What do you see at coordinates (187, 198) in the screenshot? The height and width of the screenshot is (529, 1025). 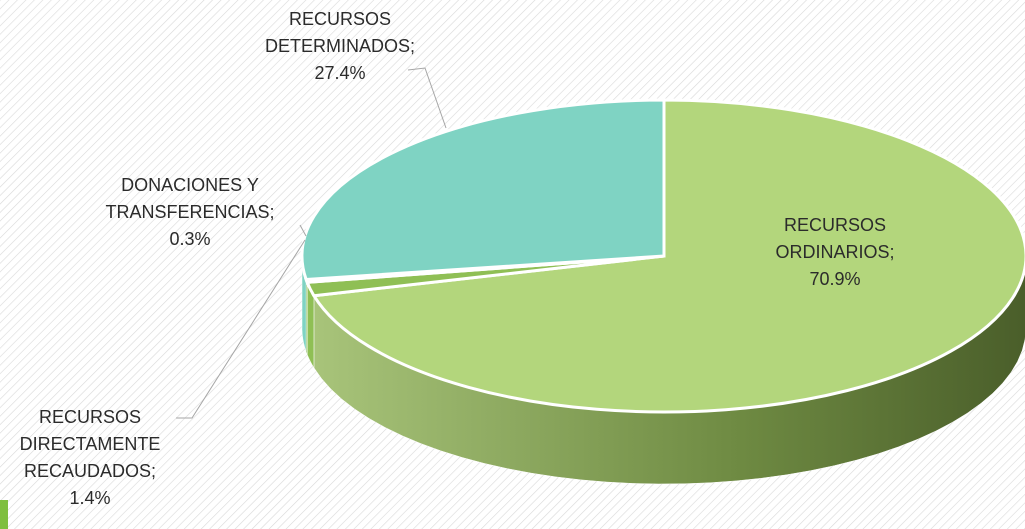 I see `label-category: DONACIONES Y TRANSFERENCIAS` at bounding box center [187, 198].